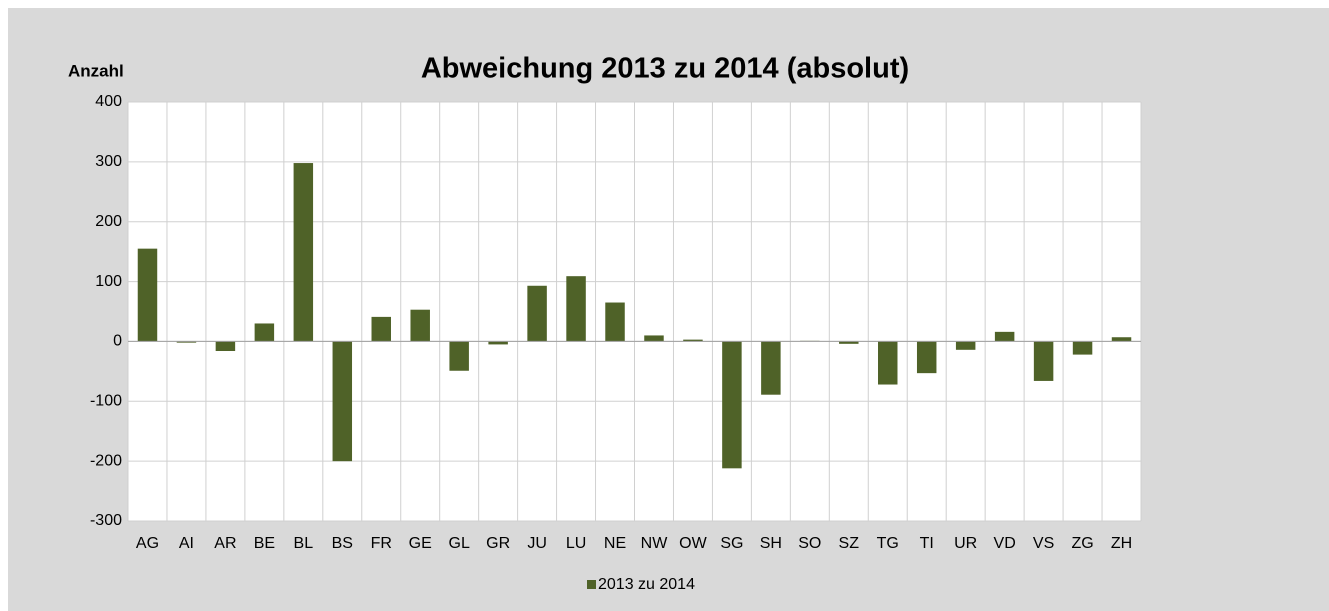 The width and height of the screenshot is (1329, 611). I want to click on x-tick-label: TI, so click(927, 543).